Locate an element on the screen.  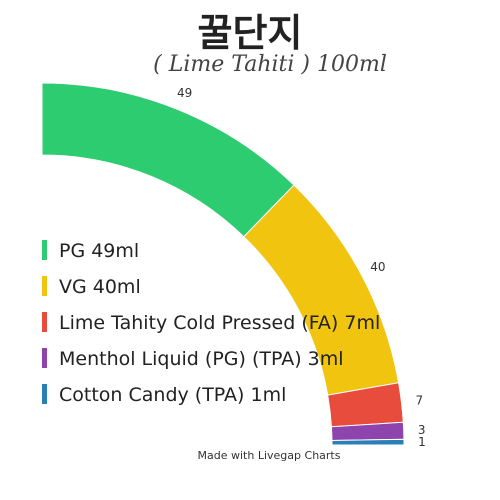
legend-item-4: Cotton Candy (TPA) 1ml is located at coordinates (211, 398).